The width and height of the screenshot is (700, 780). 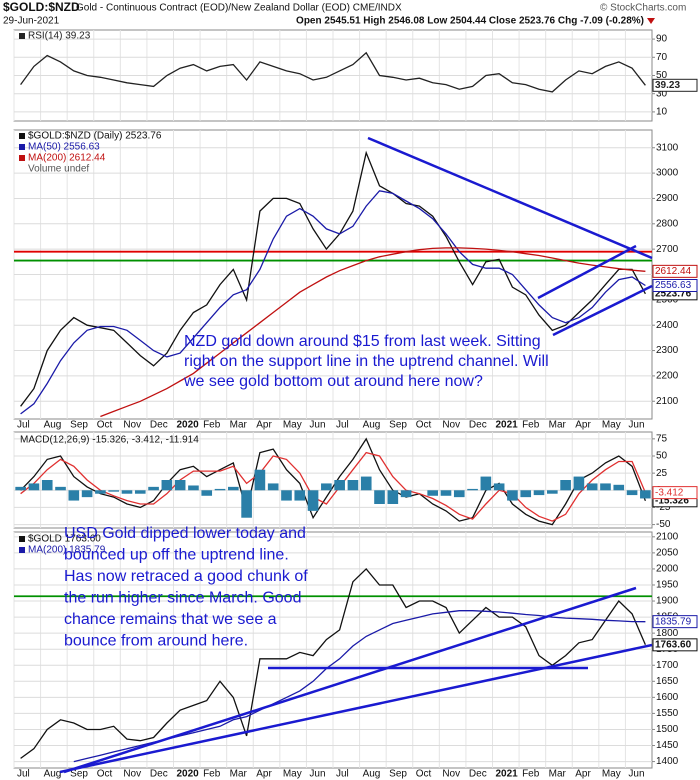 What do you see at coordinates (667, 85) in the screenshot?
I see `end-label: 39.23` at bounding box center [667, 85].